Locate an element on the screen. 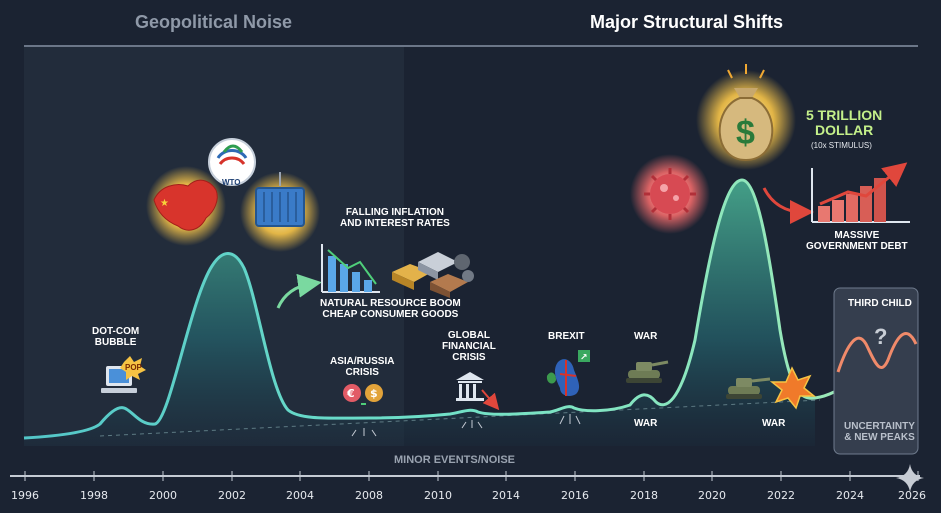 Image resolution: width=941 pixels, height=513 pixels. label-stimulus: (10x STIMULUS) is located at coordinates (841, 145).